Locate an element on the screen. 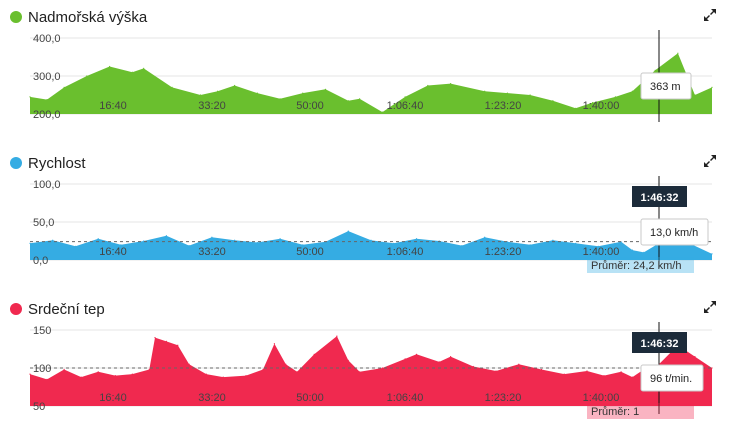  y-tick-label: 50,0 is located at coordinates (43, 223).